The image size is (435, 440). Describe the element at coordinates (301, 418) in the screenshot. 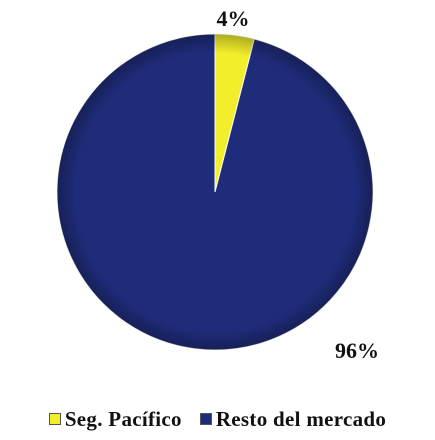

I see `legend-label-resto-del-mercado: Resto del mercado` at that location.